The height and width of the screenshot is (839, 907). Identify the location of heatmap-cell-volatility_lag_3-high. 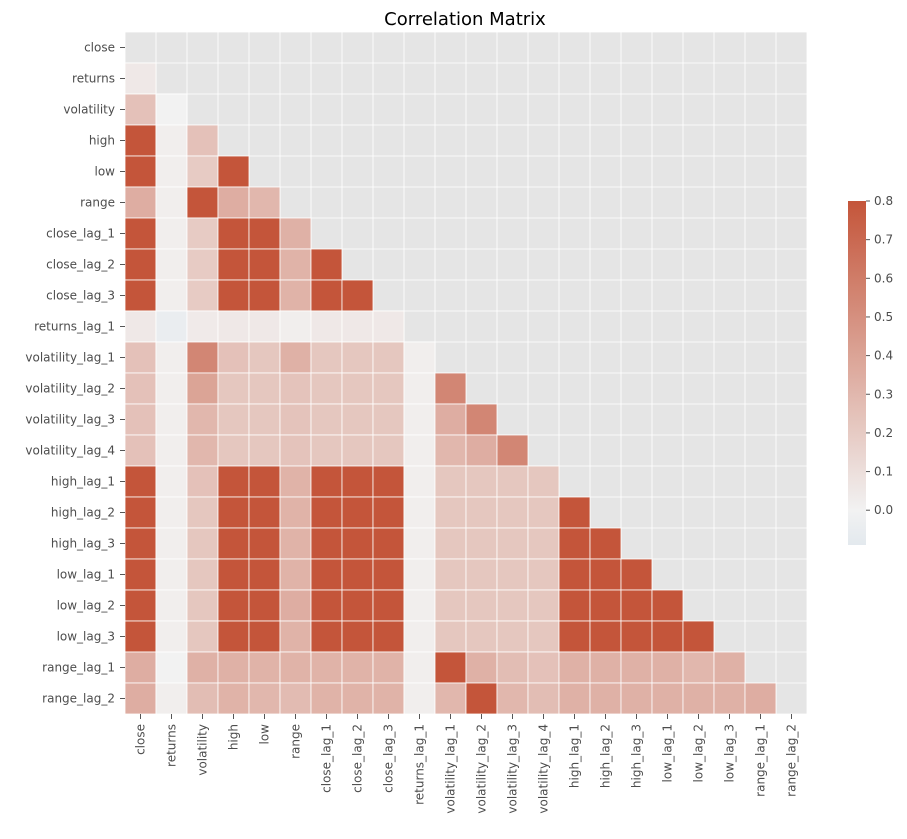
(233, 419).